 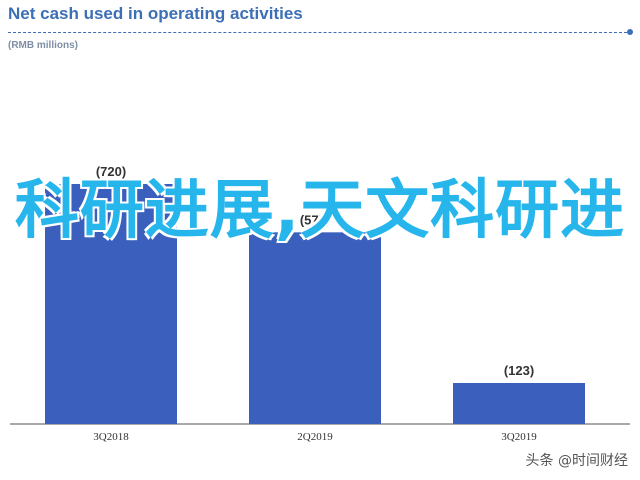 What do you see at coordinates (320, 32) in the screenshot?
I see `title-rule` at bounding box center [320, 32].